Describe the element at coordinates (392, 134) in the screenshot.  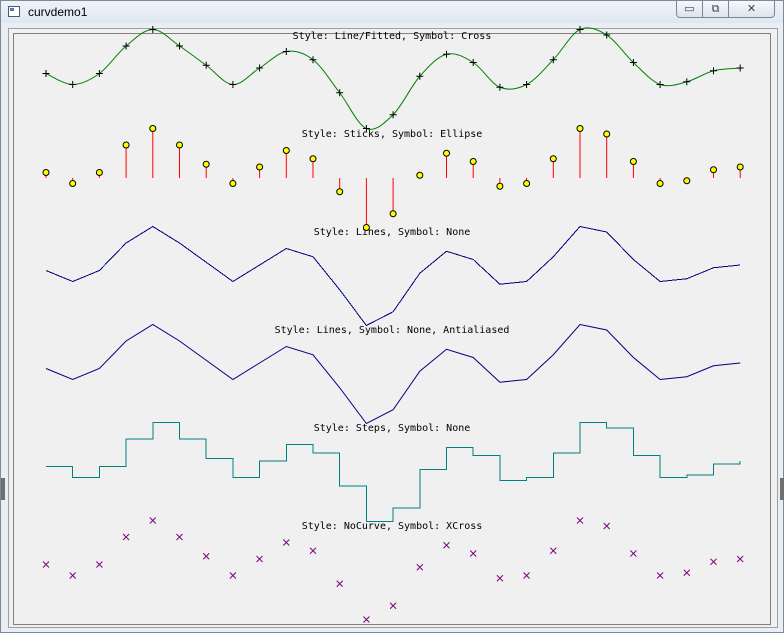
I see `curve-label: Style: Sticks, Symbol: Ellipse` at that location.